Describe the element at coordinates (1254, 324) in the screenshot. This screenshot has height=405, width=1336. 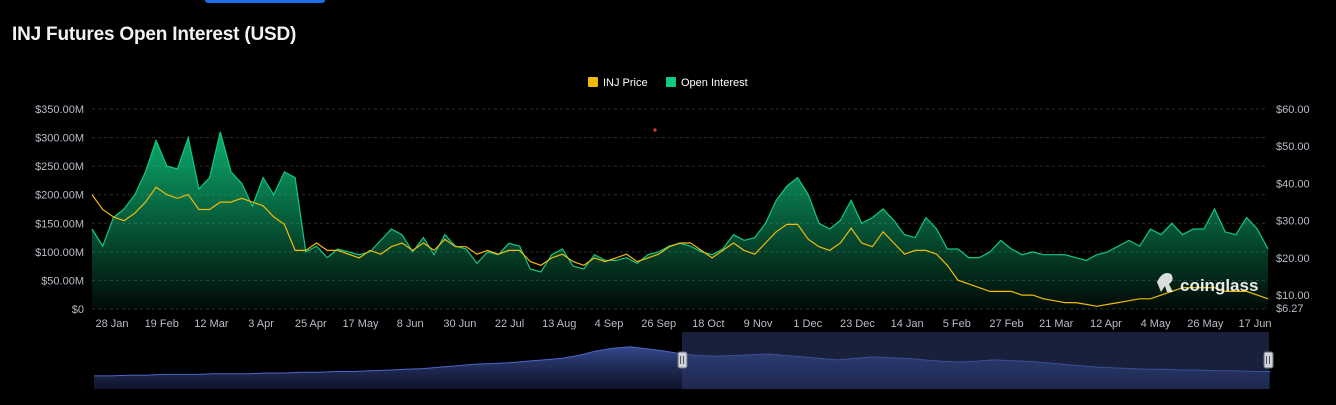
I see `x-tick-label: 17 Jun` at that location.